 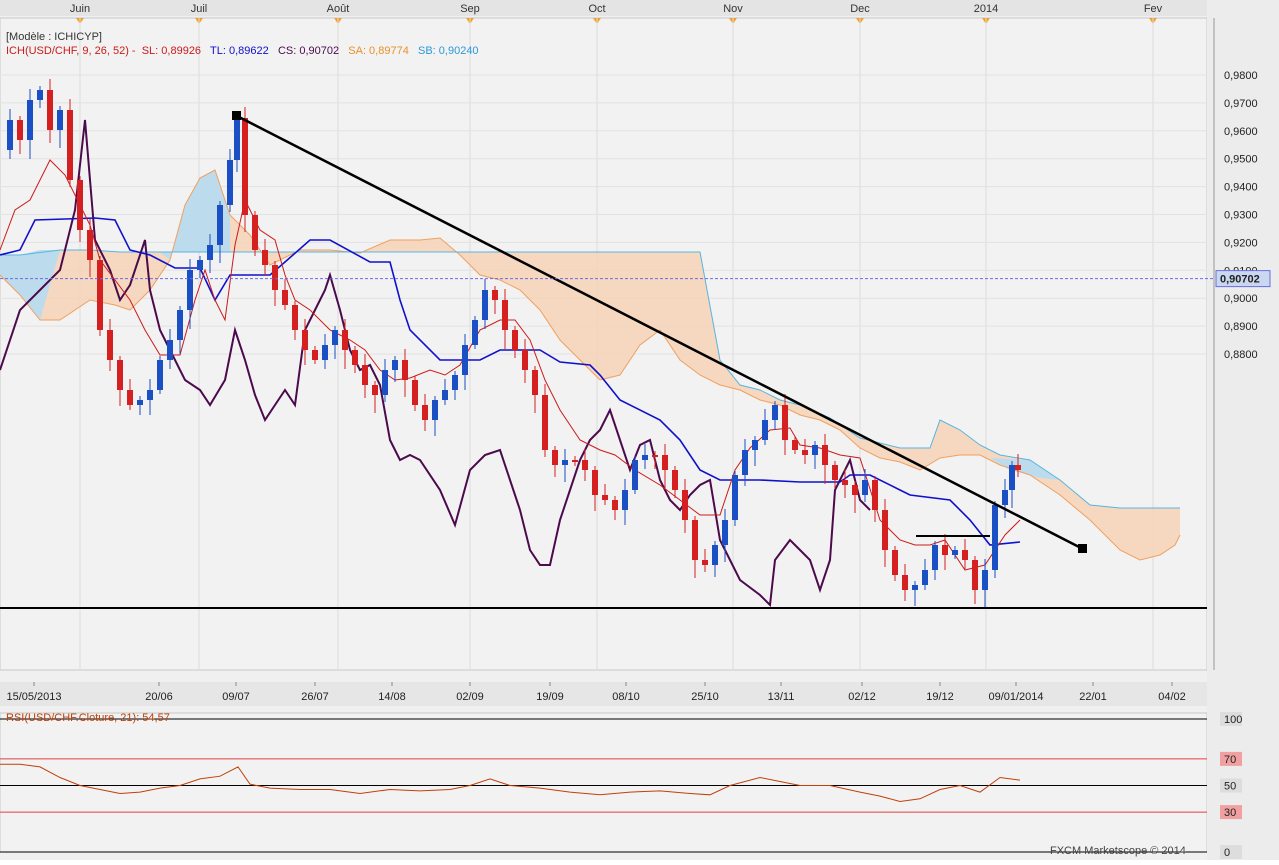 What do you see at coordinates (550, 697) in the screenshot?
I see `date-label: 19/09` at bounding box center [550, 697].